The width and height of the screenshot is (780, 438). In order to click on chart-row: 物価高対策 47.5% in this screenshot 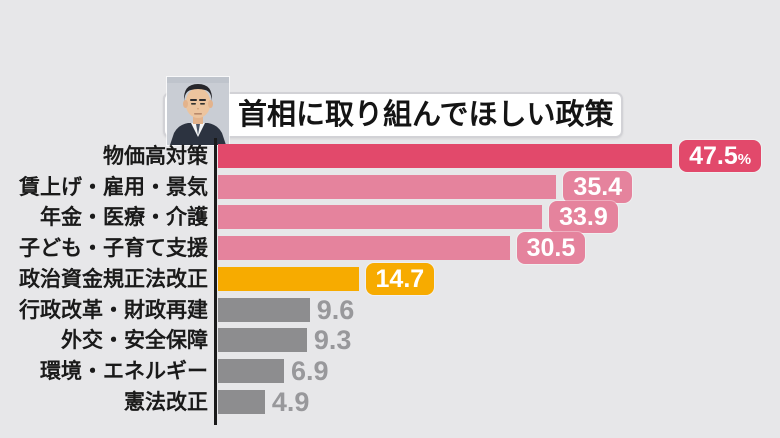, I will do `click(390, 156)`.